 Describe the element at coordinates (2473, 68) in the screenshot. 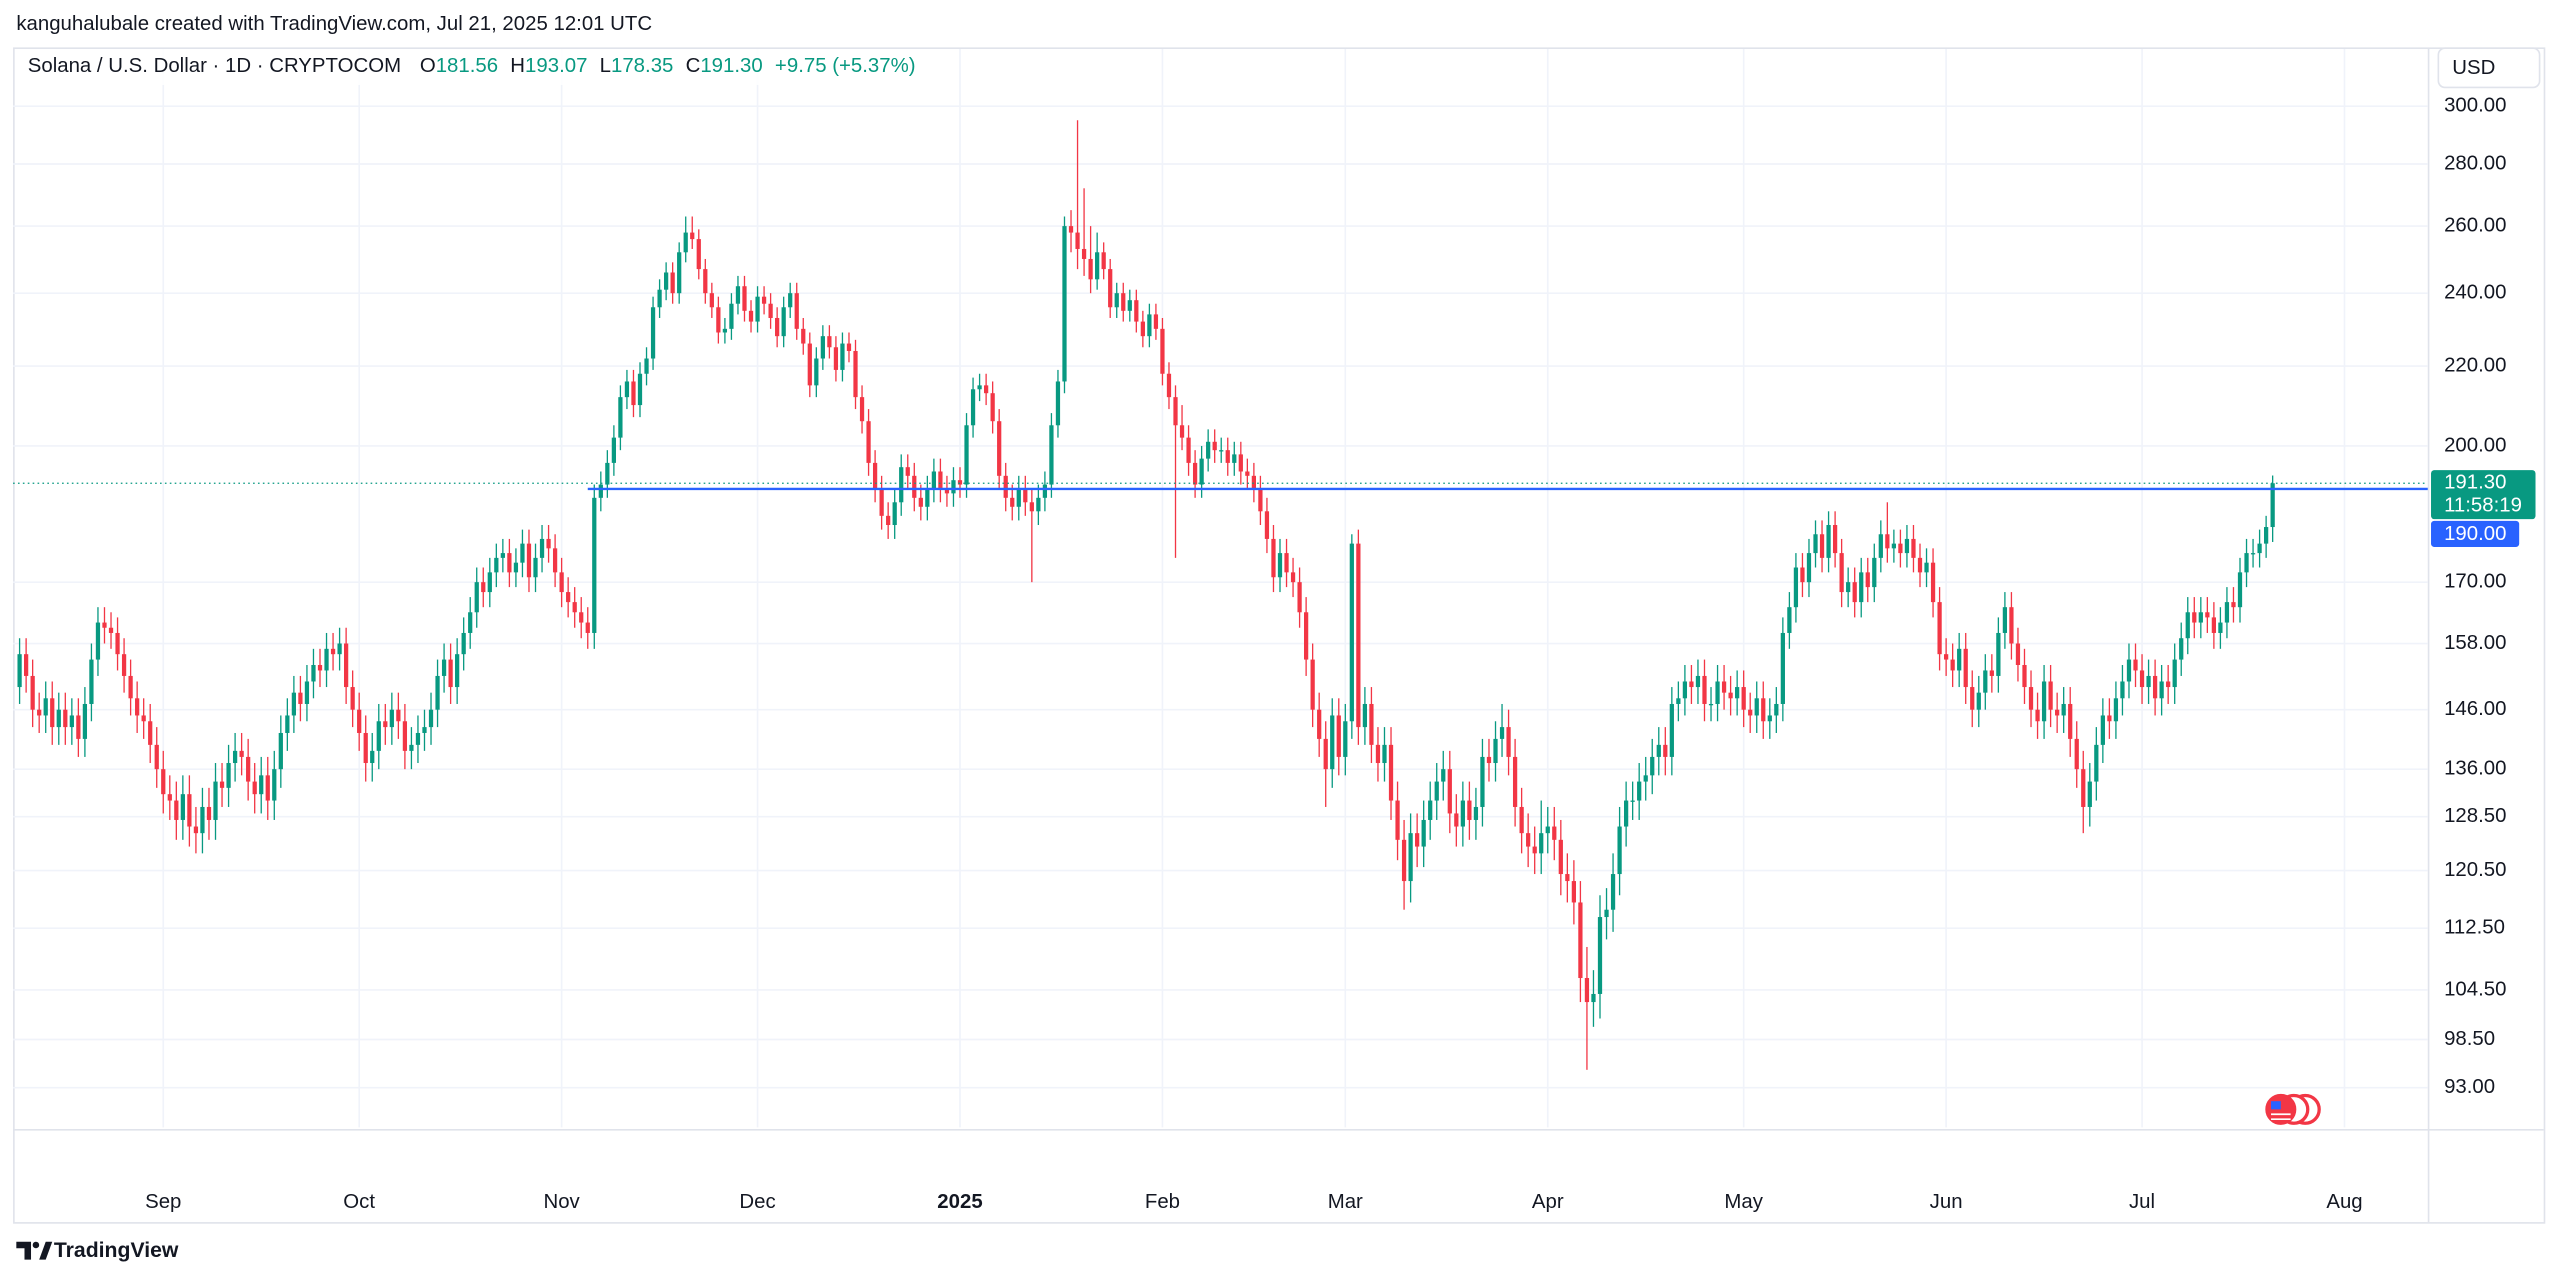

I see `currency: USD` at that location.